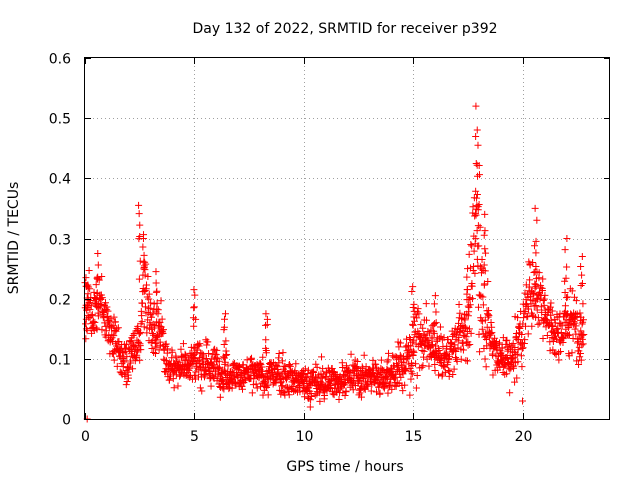 The height and width of the screenshot is (480, 640). What do you see at coordinates (414, 437) in the screenshot?
I see `x-tick-label: 15` at bounding box center [414, 437].